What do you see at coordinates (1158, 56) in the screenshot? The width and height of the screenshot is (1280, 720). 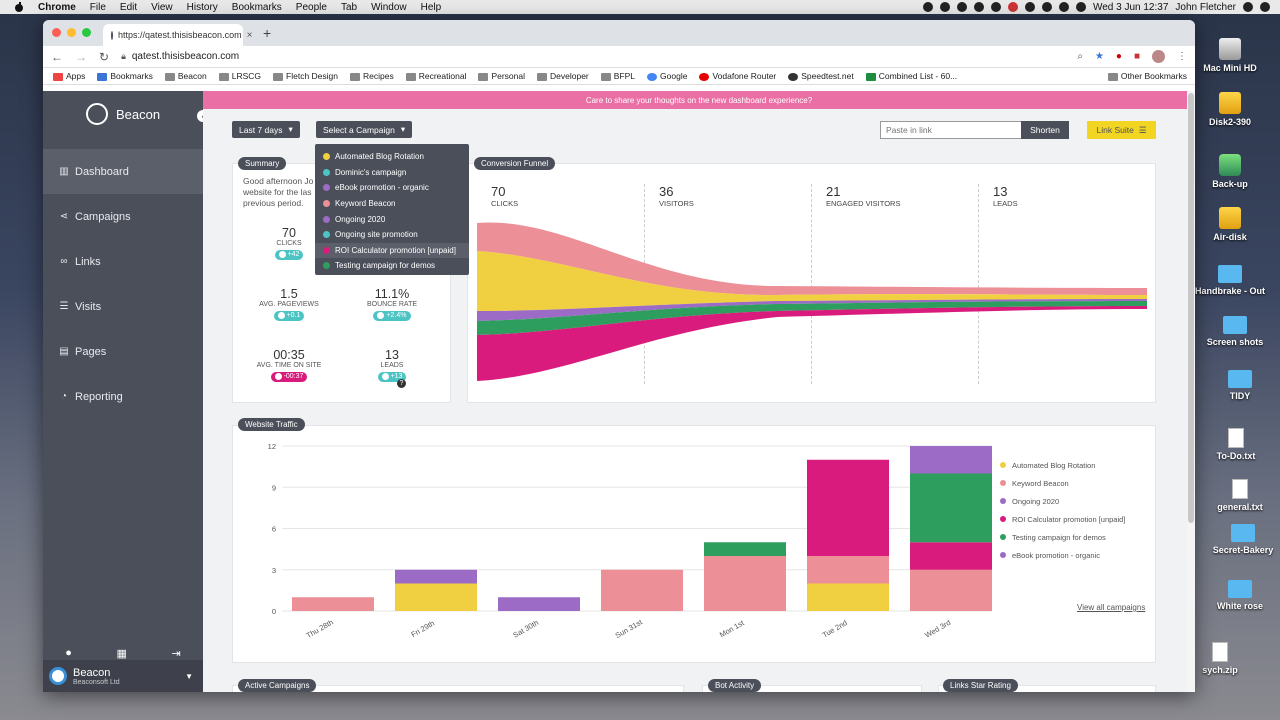 I see `profile-avatar` at bounding box center [1158, 56].